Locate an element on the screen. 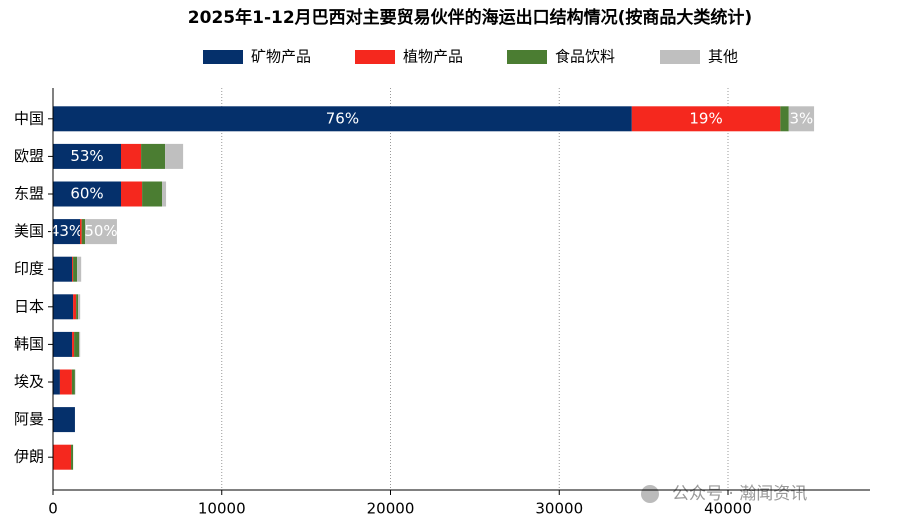  y-tick-label: 阿曼 is located at coordinates (29, 419).